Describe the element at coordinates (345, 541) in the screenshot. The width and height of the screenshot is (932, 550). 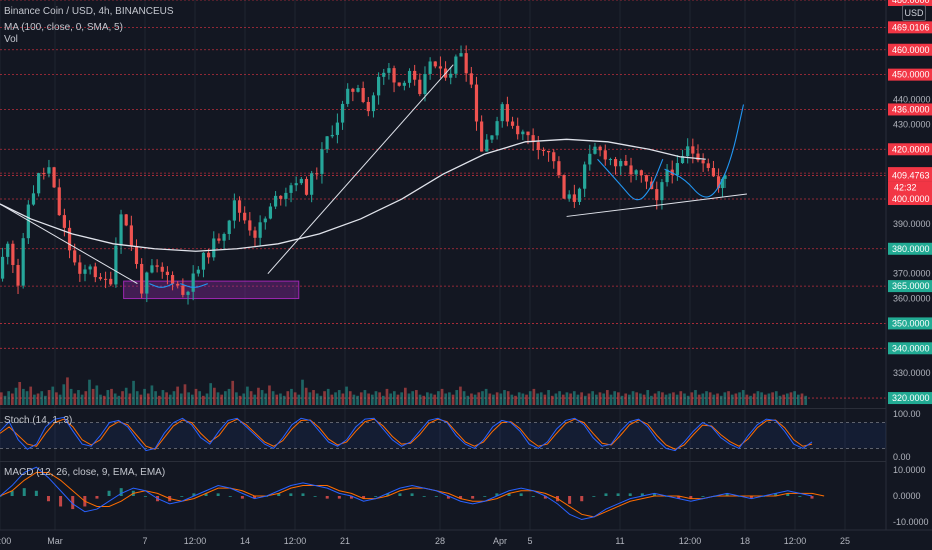
I see `time-axis-tick: 21` at that location.